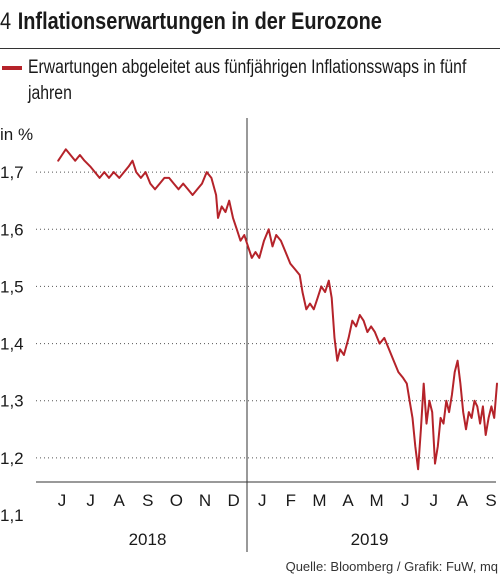  Describe the element at coordinates (16, 134) in the screenshot. I see `y-unit-label: in %` at that location.